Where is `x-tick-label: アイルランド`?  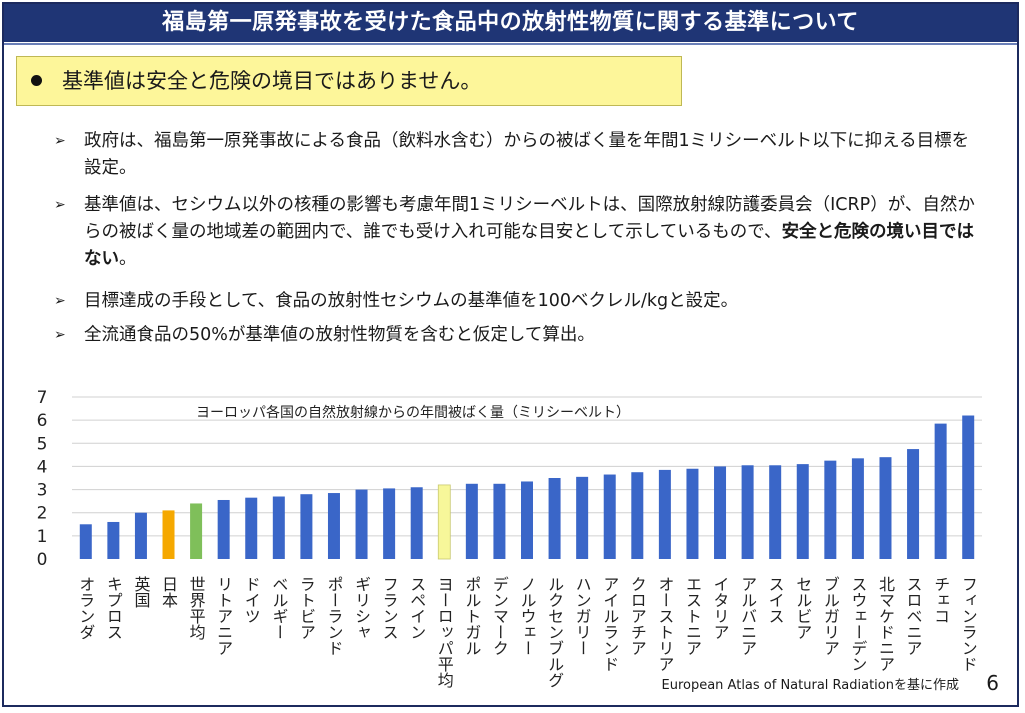
x-tick-label: アイルランド is located at coordinates (609, 624).